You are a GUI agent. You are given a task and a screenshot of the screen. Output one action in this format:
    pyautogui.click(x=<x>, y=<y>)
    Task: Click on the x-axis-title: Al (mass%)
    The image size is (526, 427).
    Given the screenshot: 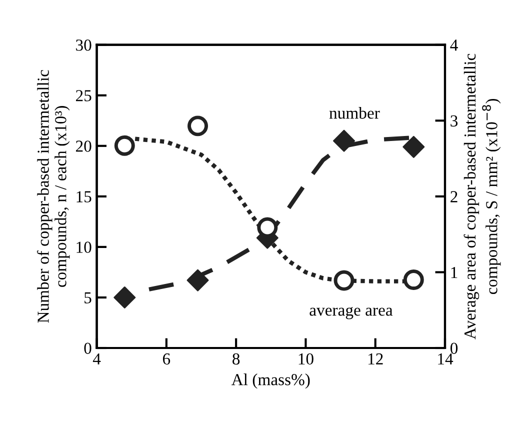 What is the action you would take?
    pyautogui.click(x=270, y=381)
    